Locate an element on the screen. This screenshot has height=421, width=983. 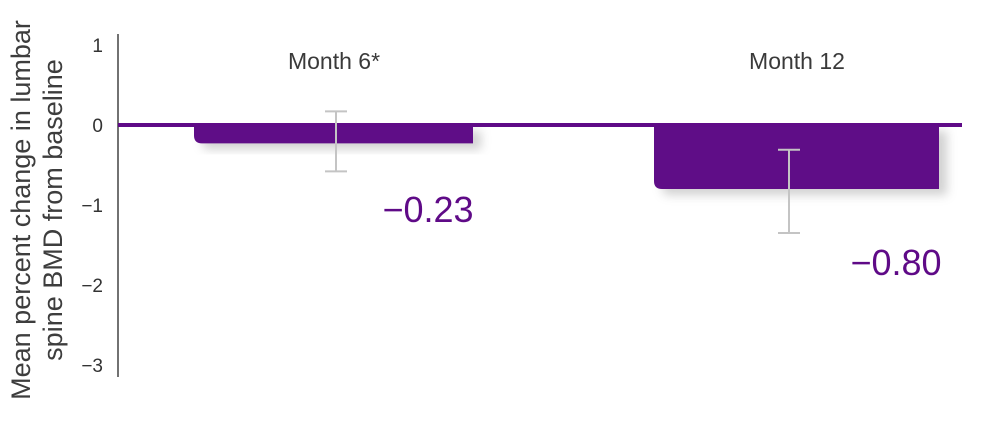
y-axis-ticks: 1 0 −1 −2 −3 is located at coordinates (92, 206).